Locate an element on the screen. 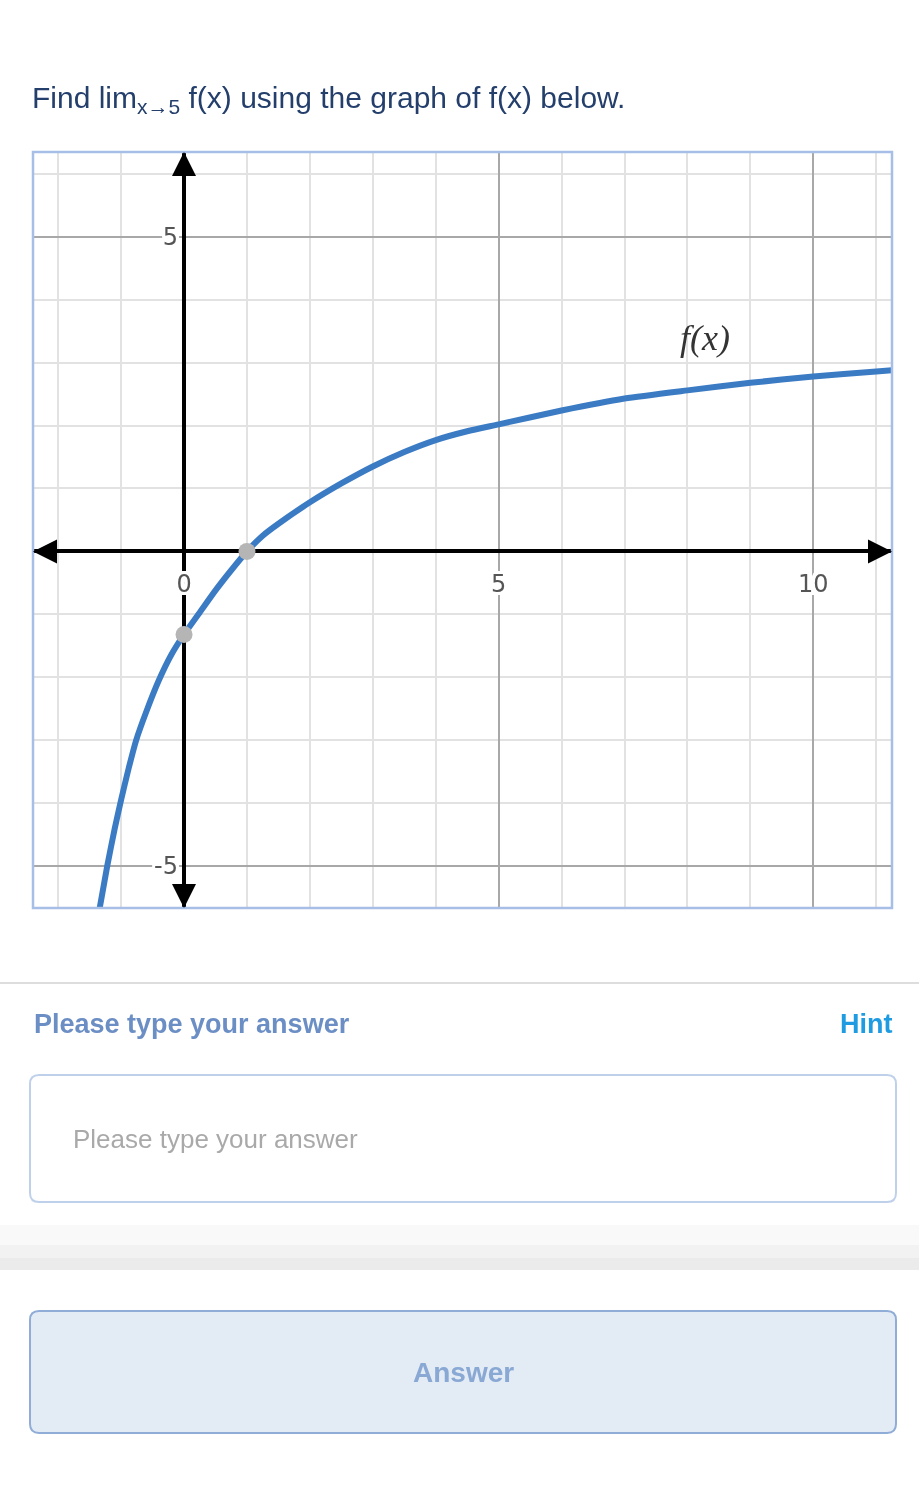 The height and width of the screenshot is (1497, 919). text: Answer is located at coordinates (464, 1372).